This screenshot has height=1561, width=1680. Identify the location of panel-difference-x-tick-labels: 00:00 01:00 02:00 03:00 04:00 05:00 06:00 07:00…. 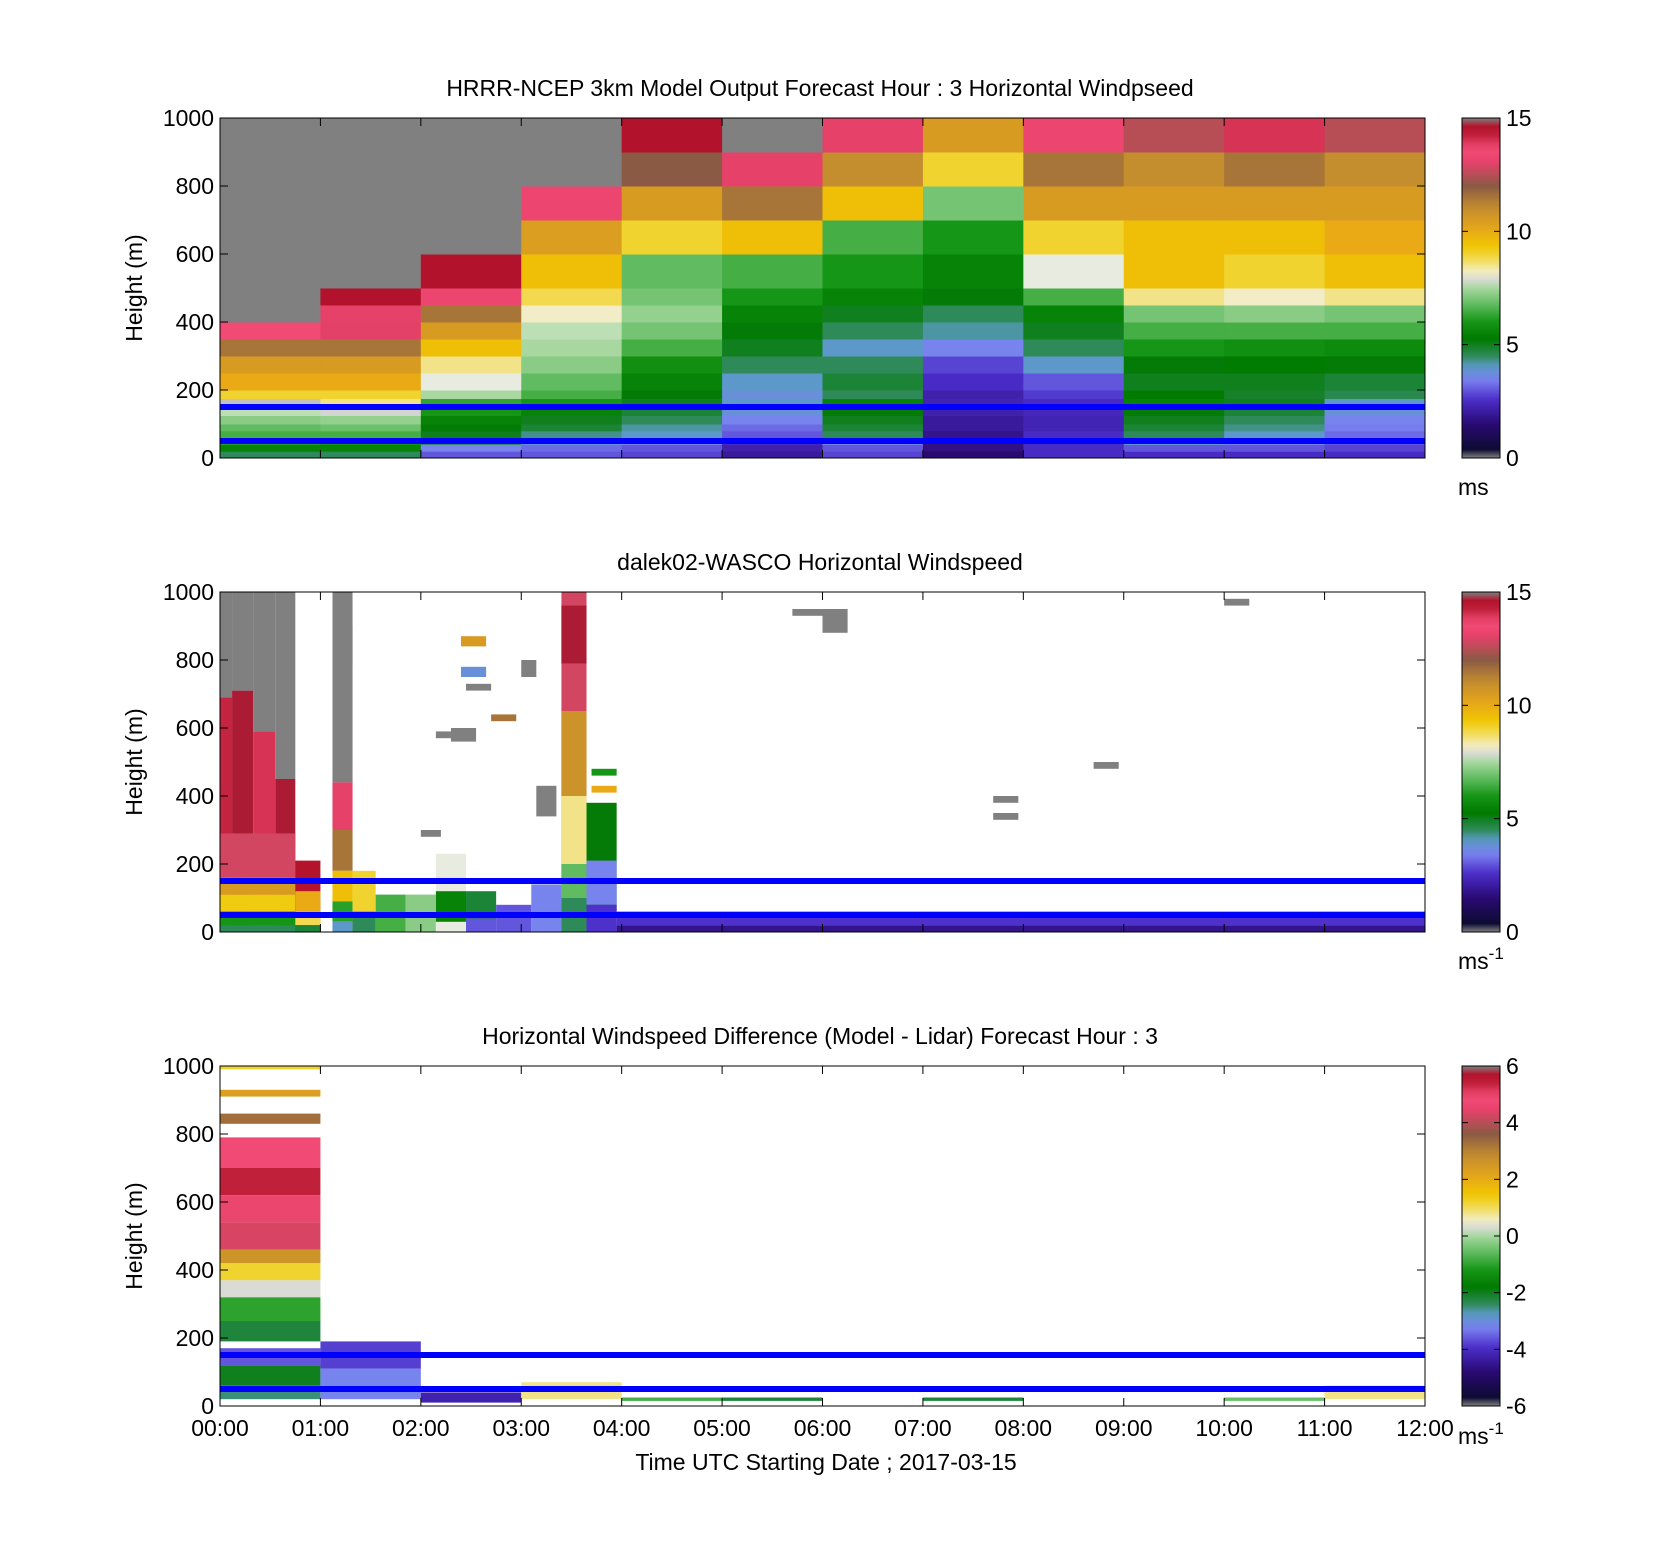
(822, 1428).